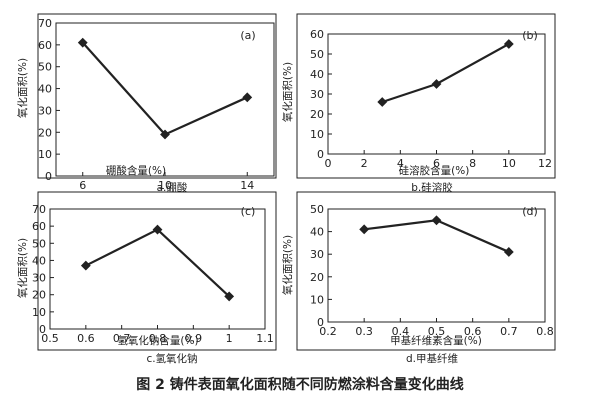 The image size is (600, 401). What do you see at coordinates (136, 170) in the screenshot?
I see `panel-a-x-axis-label: 硼酸含量(%)` at bounding box center [136, 170].